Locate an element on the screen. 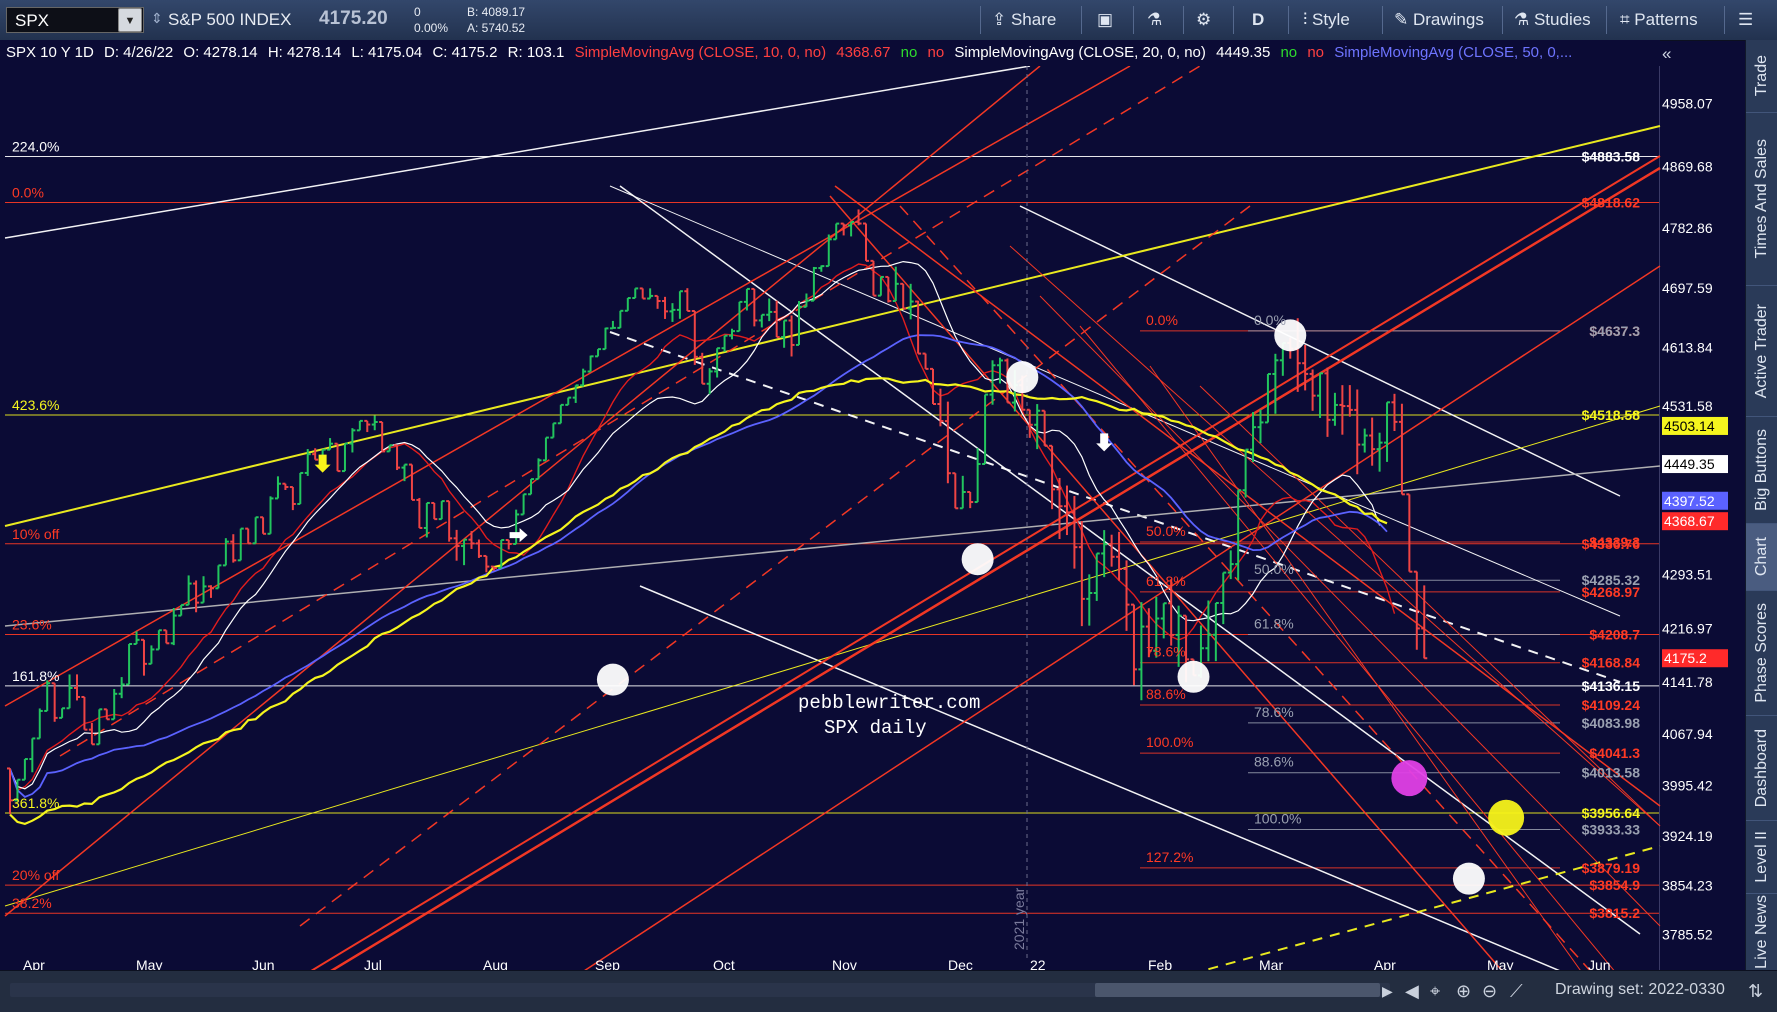 Image resolution: width=1777 pixels, height=1012 pixels. fib-retracement-label: 78.6% is located at coordinates (1274, 712).